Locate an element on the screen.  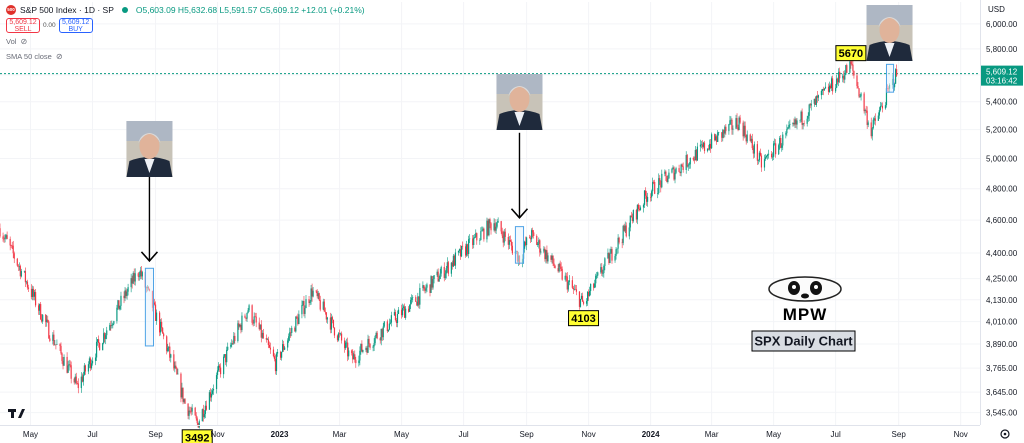
indicator-vol-label: Vol is located at coordinates (11, 41).